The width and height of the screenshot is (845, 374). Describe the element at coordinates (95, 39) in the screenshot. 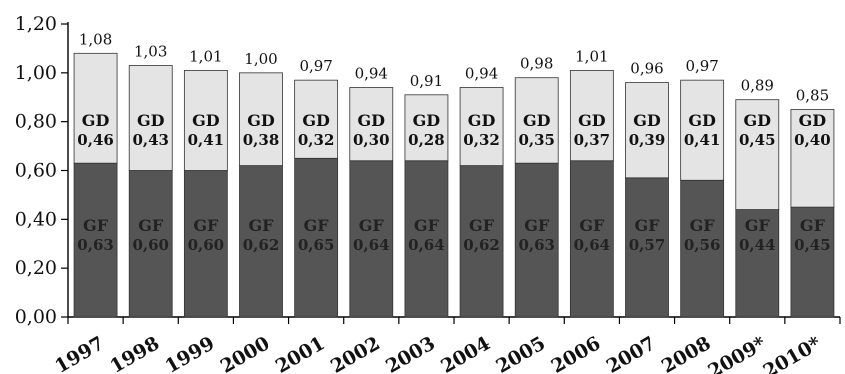

I see `bar-total-label: 1,08` at that location.